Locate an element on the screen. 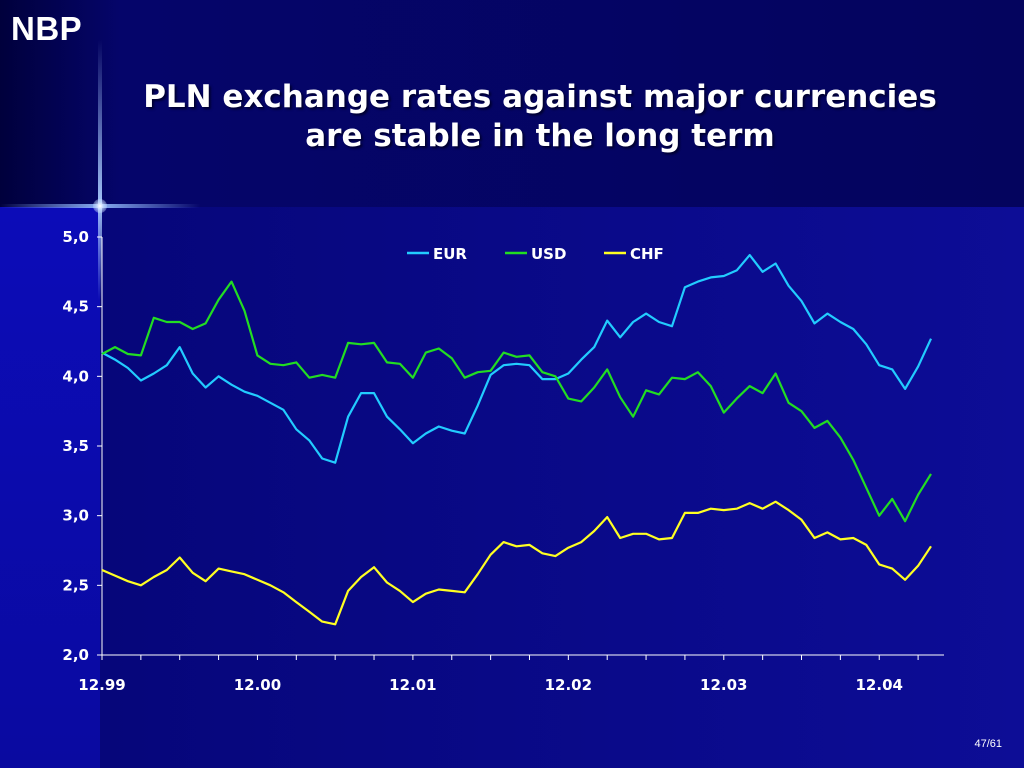 Image resolution: width=1024 pixels, height=768 pixels. legend-label-eur: EUR is located at coordinates (450, 254).